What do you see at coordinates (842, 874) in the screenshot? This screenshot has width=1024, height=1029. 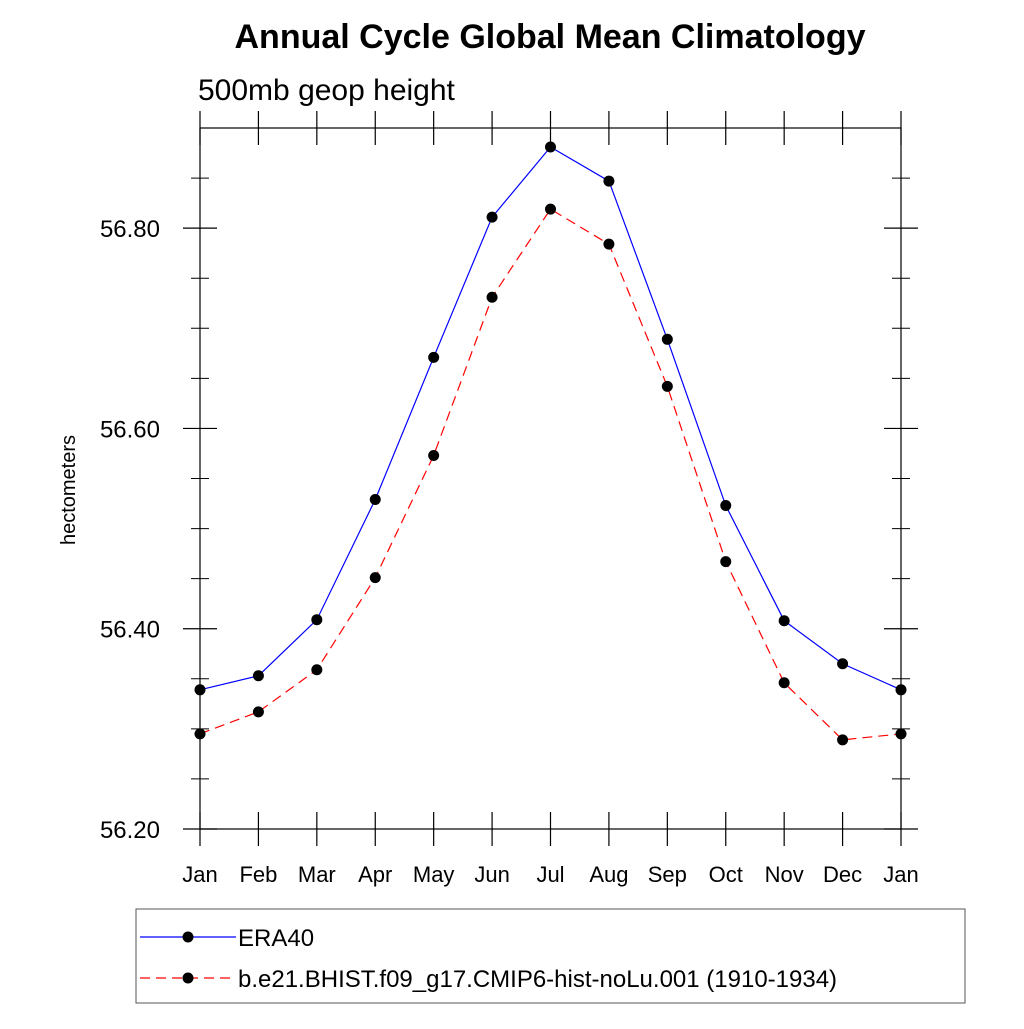 I see `x-tick-label: Dec` at bounding box center [842, 874].